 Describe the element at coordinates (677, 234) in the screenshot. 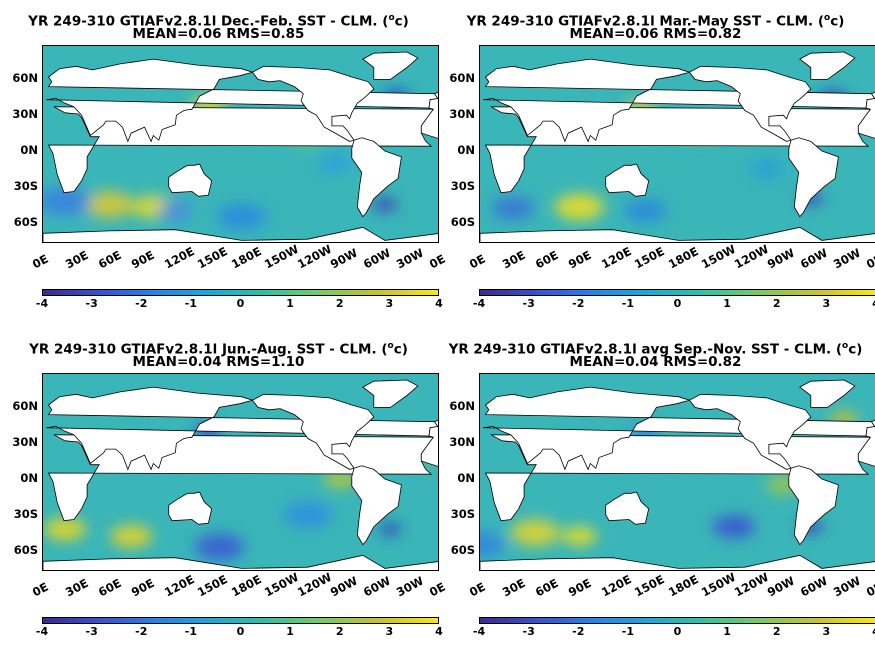

I see `land-antarctica` at that location.